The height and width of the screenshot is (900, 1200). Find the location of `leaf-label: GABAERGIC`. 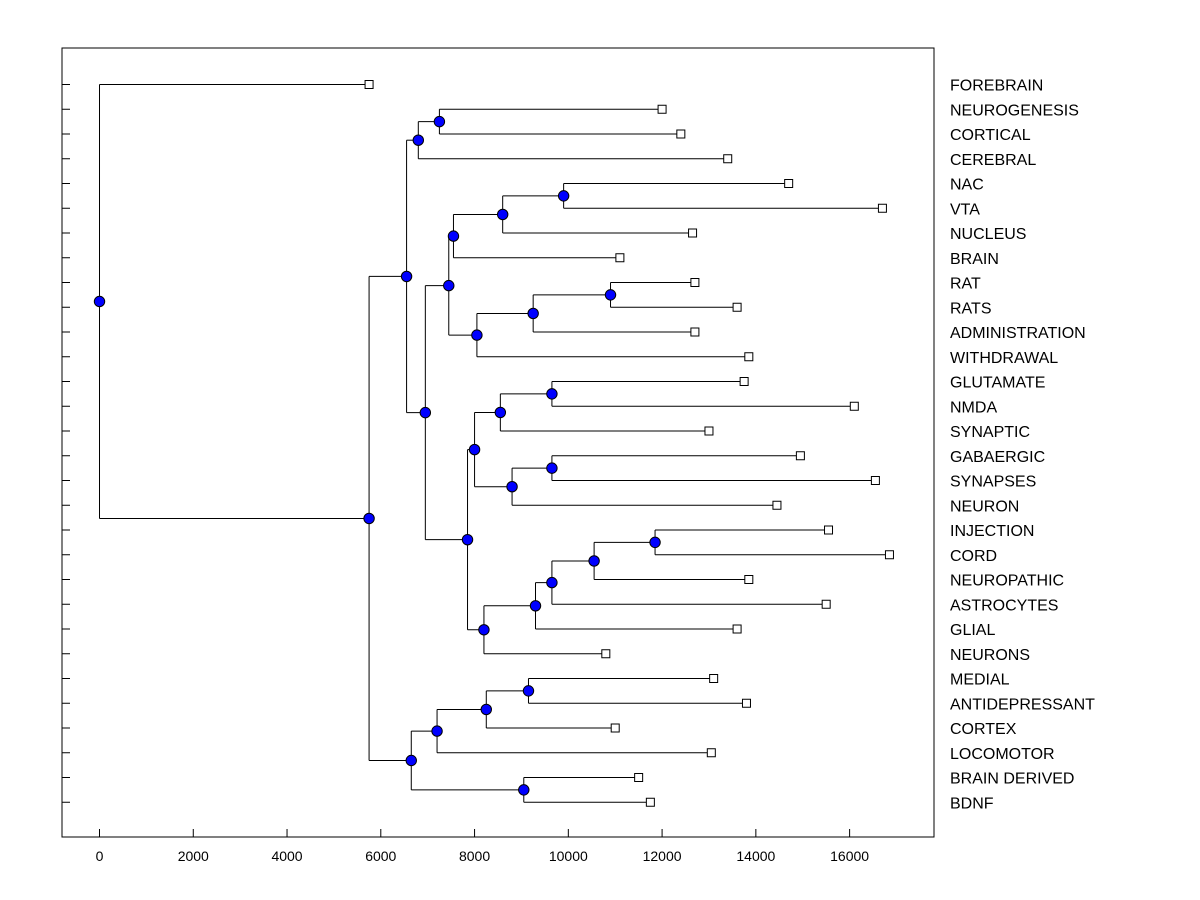

leaf-label: GABAERGIC is located at coordinates (997, 457).